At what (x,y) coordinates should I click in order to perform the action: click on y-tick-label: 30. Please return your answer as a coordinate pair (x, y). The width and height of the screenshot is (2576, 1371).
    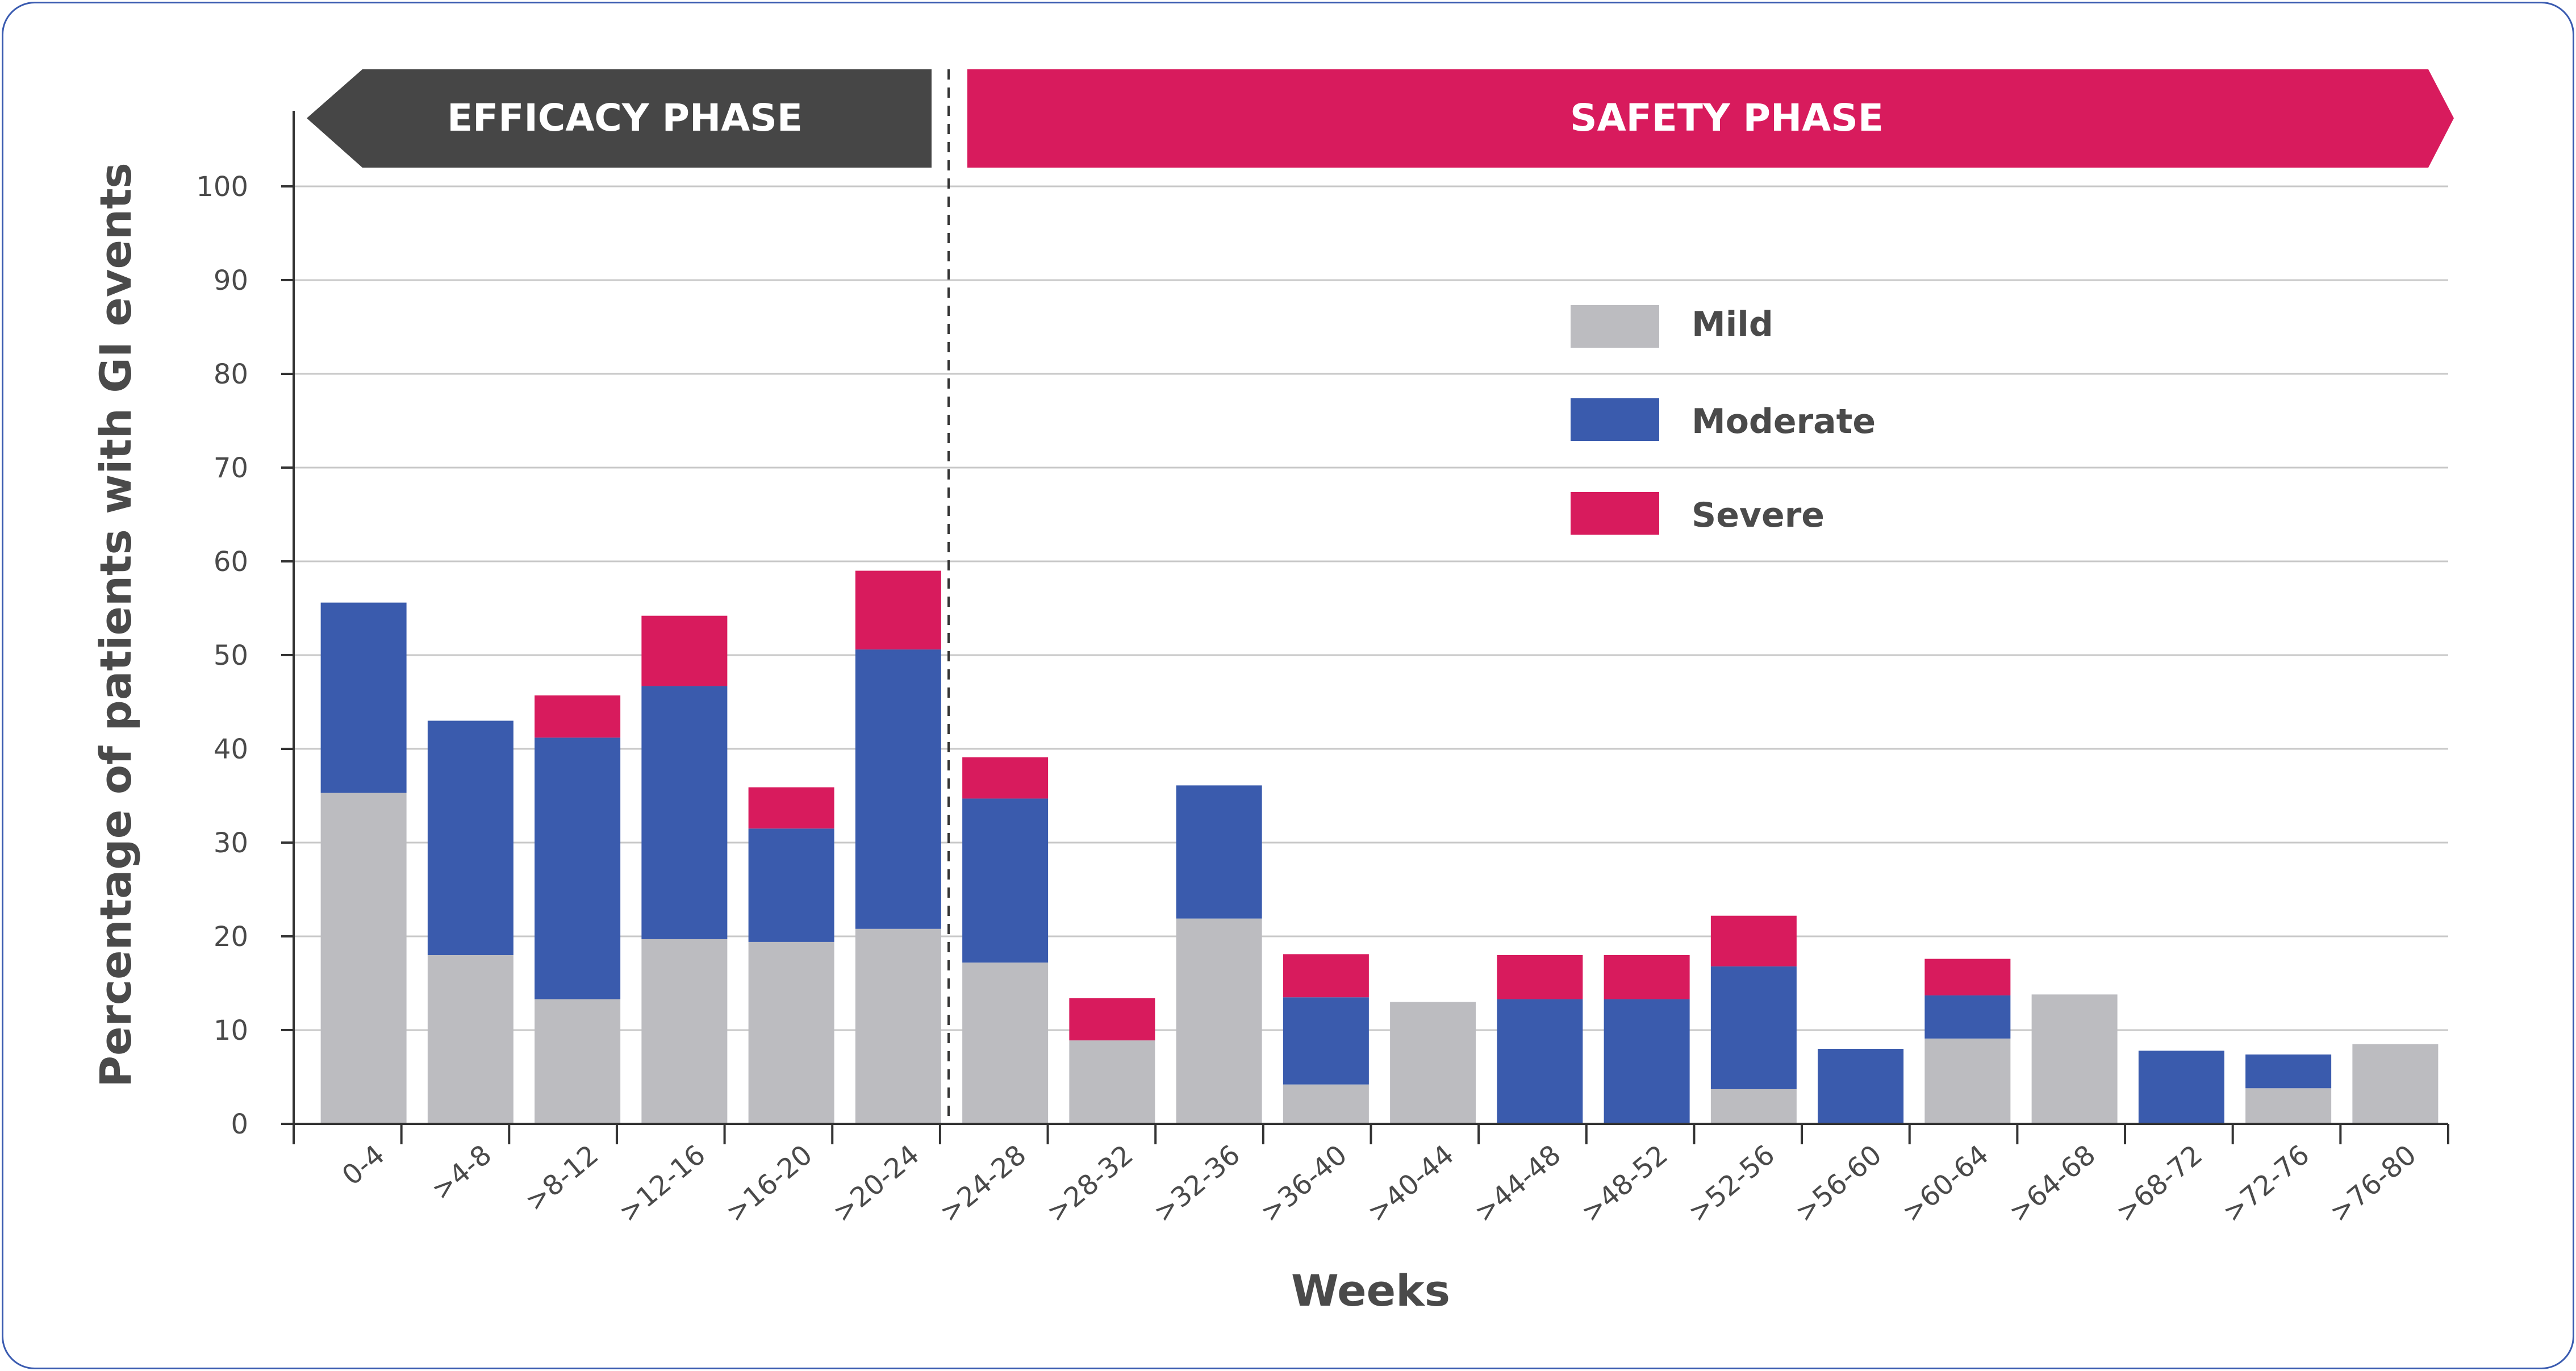
    Looking at the image, I should click on (231, 843).